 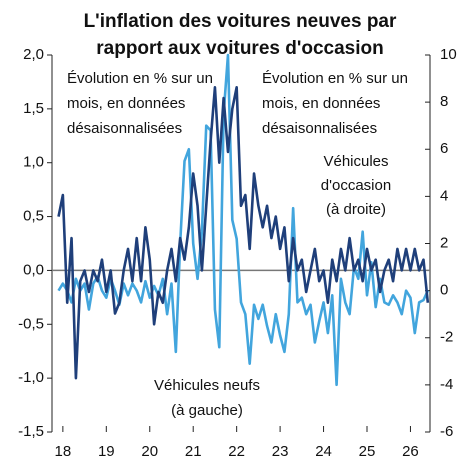 What do you see at coordinates (239, 48) in the screenshot?
I see `chart-title: rapport aux voitures d'occasion` at bounding box center [239, 48].